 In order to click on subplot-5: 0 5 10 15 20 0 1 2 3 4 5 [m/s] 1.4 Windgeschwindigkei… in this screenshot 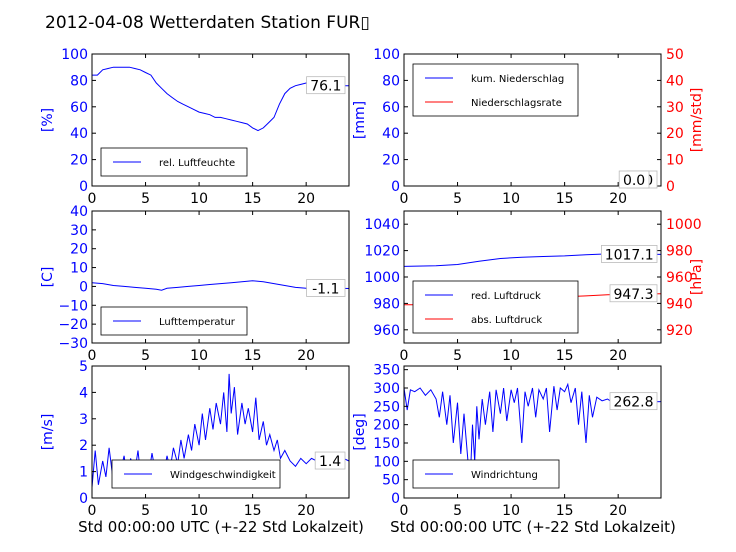, I will do `click(195, 439)`.